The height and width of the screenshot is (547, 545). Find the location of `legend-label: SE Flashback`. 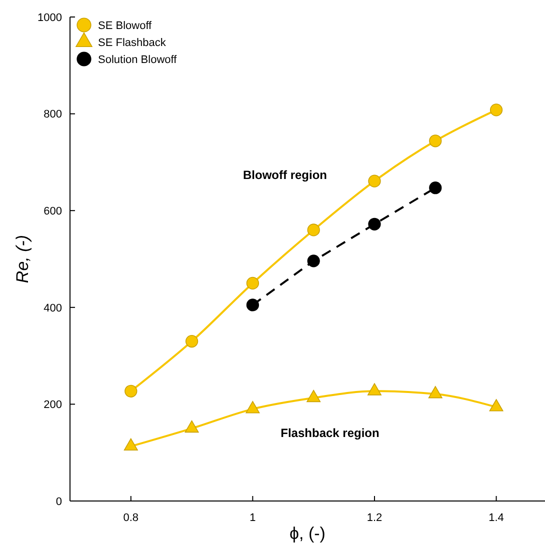

legend-label: SE Flashback is located at coordinates (132, 42).